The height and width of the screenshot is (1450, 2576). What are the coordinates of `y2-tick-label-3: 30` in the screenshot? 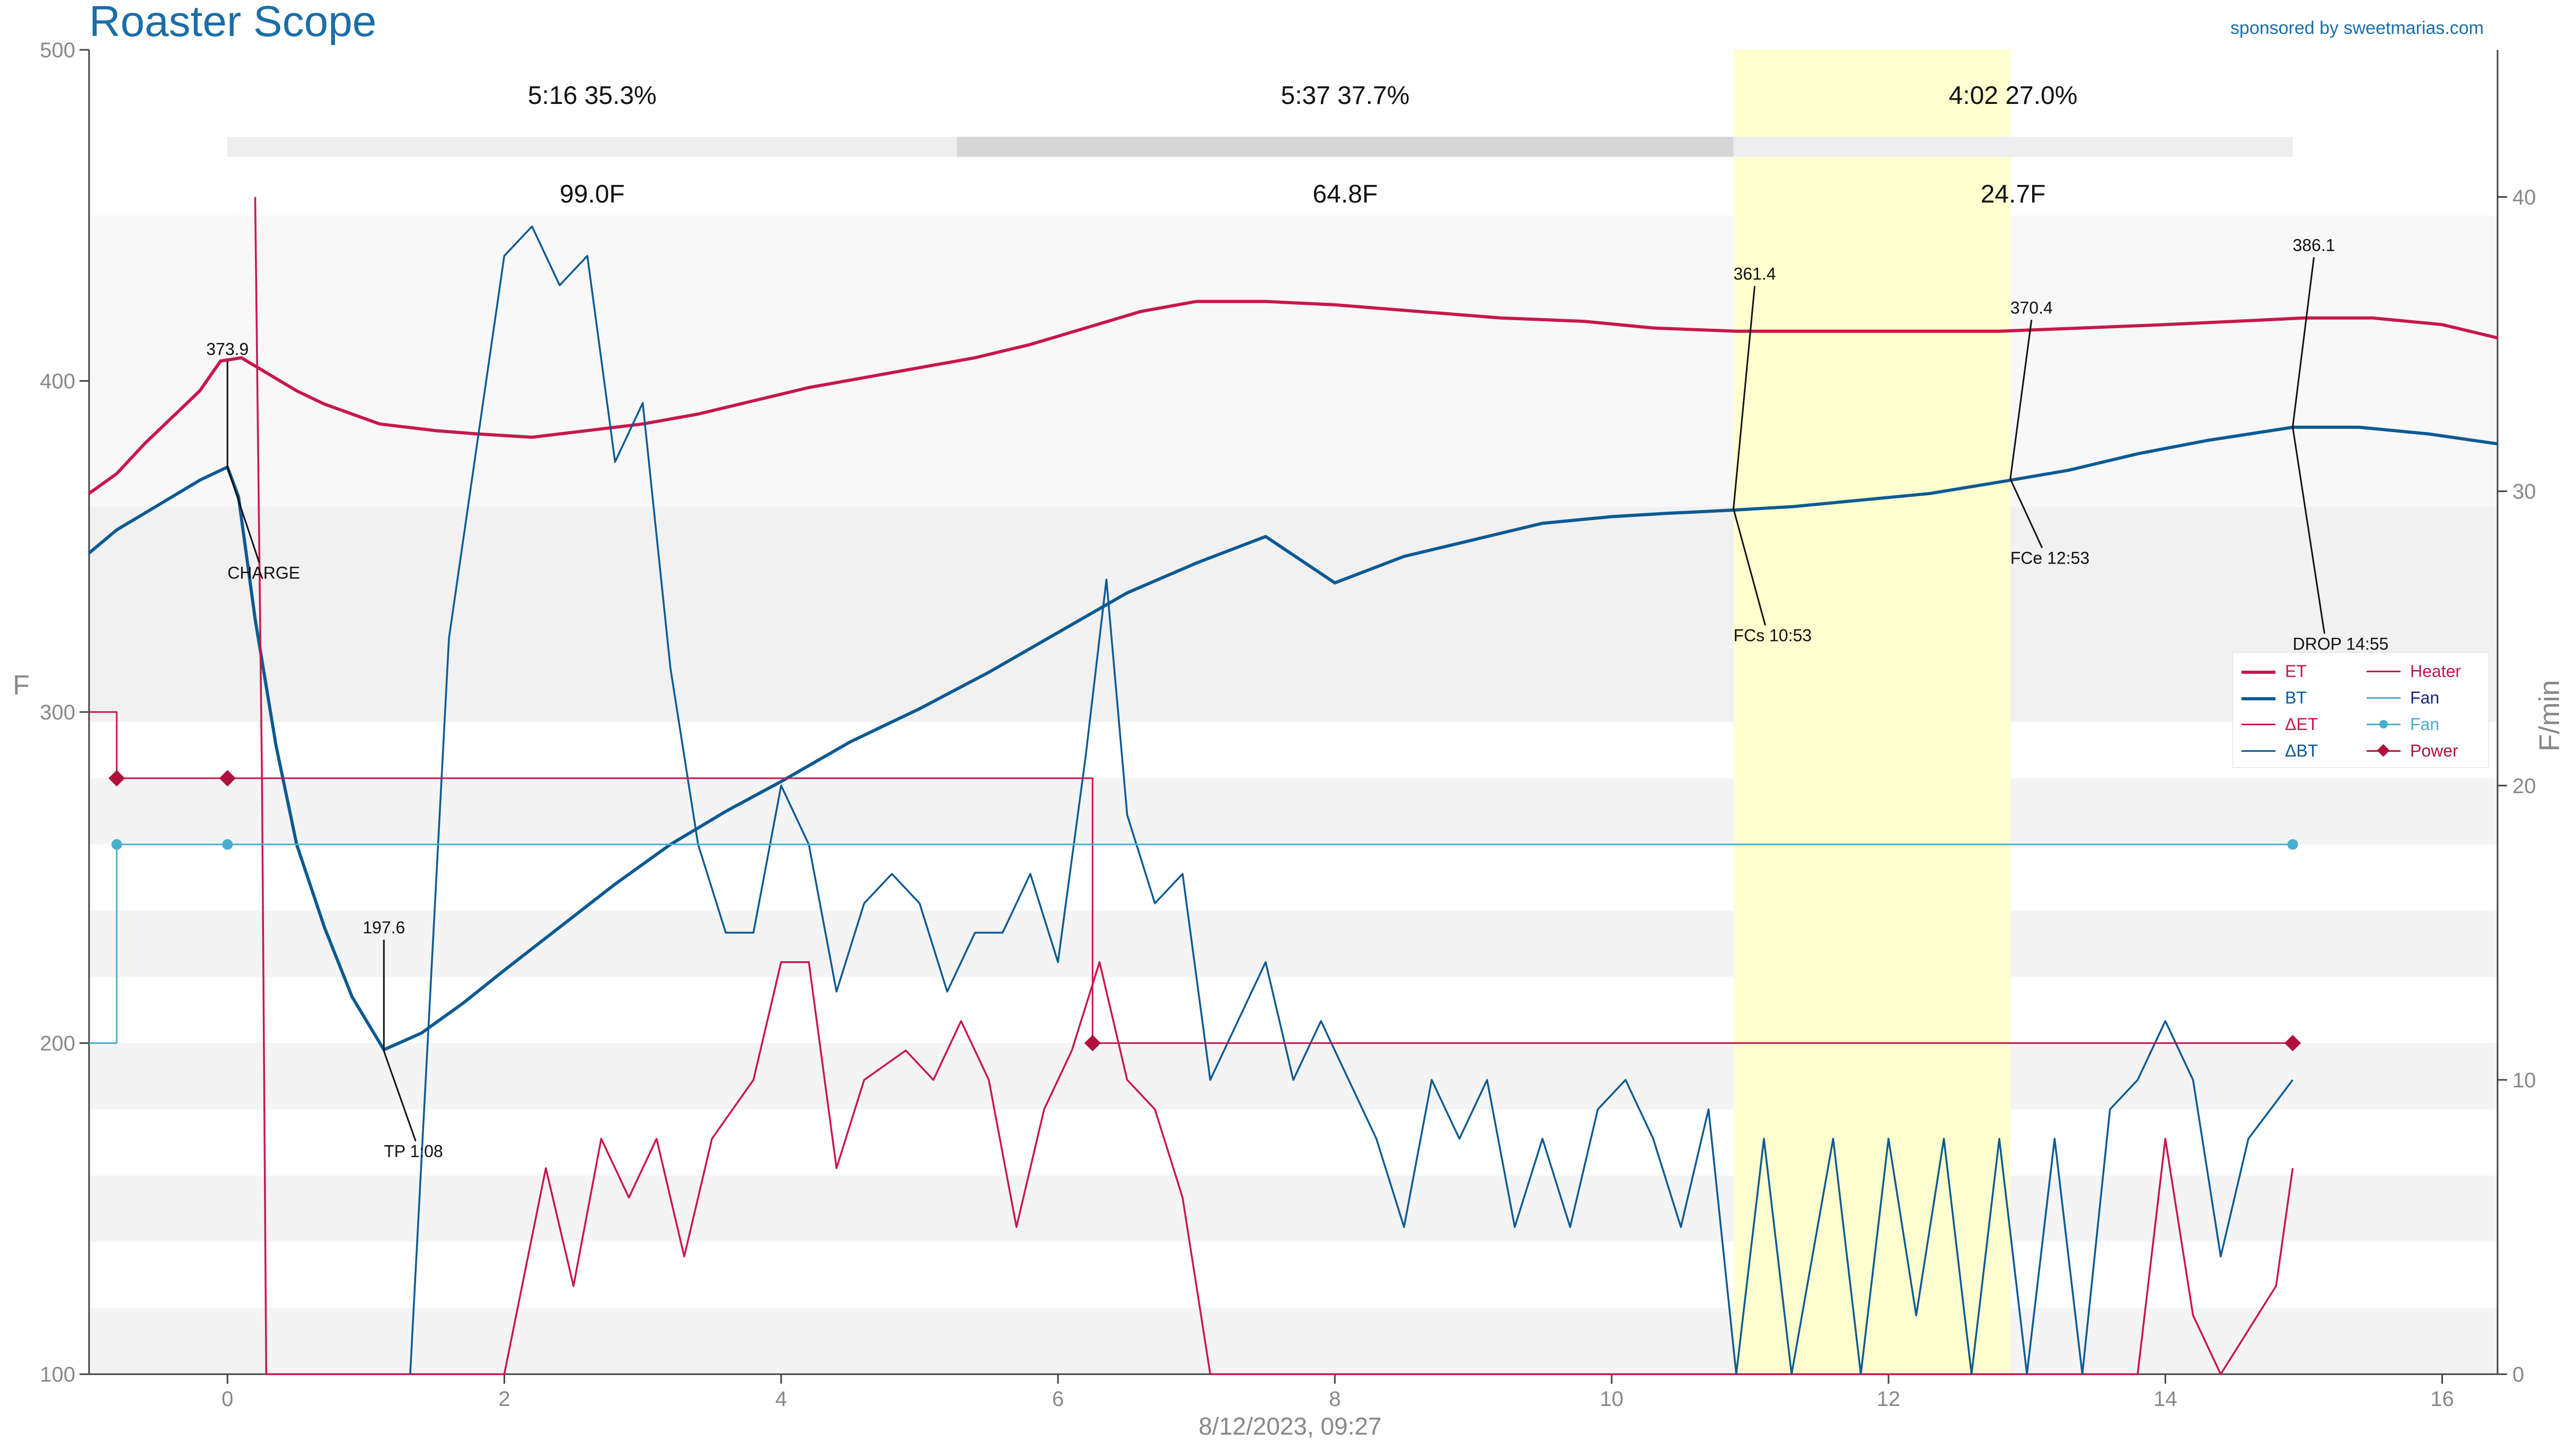 It's located at (2524, 492).